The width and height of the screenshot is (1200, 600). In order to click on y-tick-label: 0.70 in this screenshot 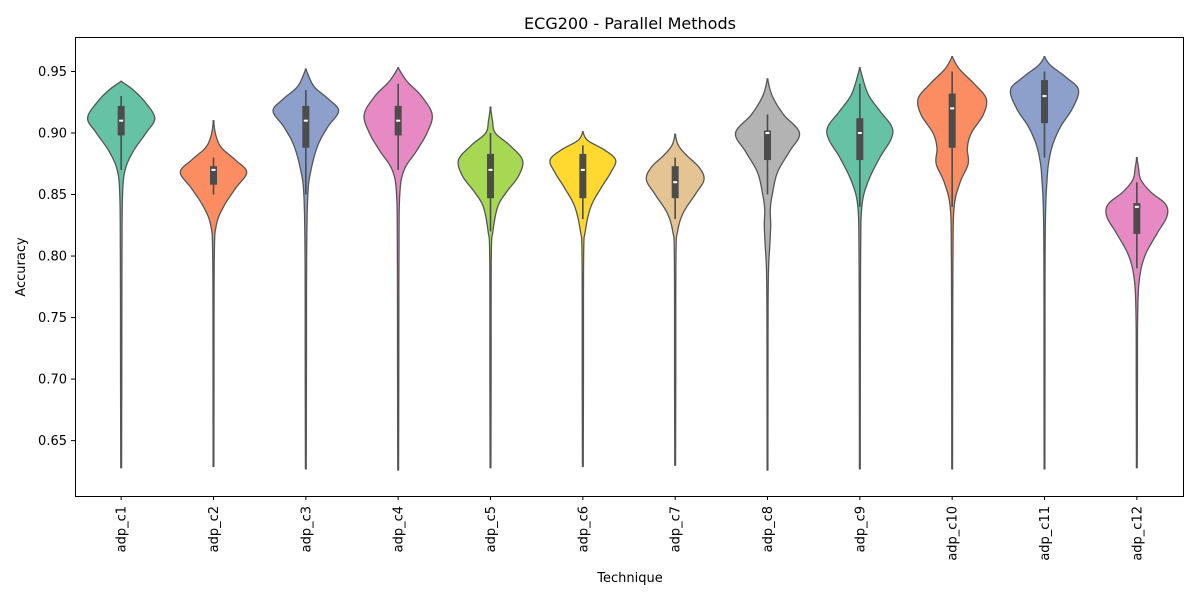, I will do `click(52, 380)`.